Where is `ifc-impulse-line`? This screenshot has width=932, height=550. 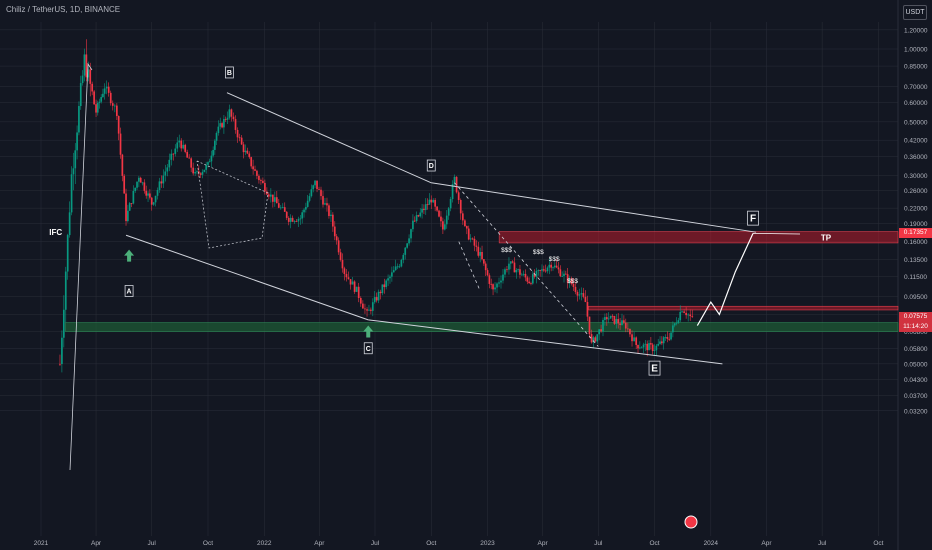 ifc-impulse-line is located at coordinates (81, 266).